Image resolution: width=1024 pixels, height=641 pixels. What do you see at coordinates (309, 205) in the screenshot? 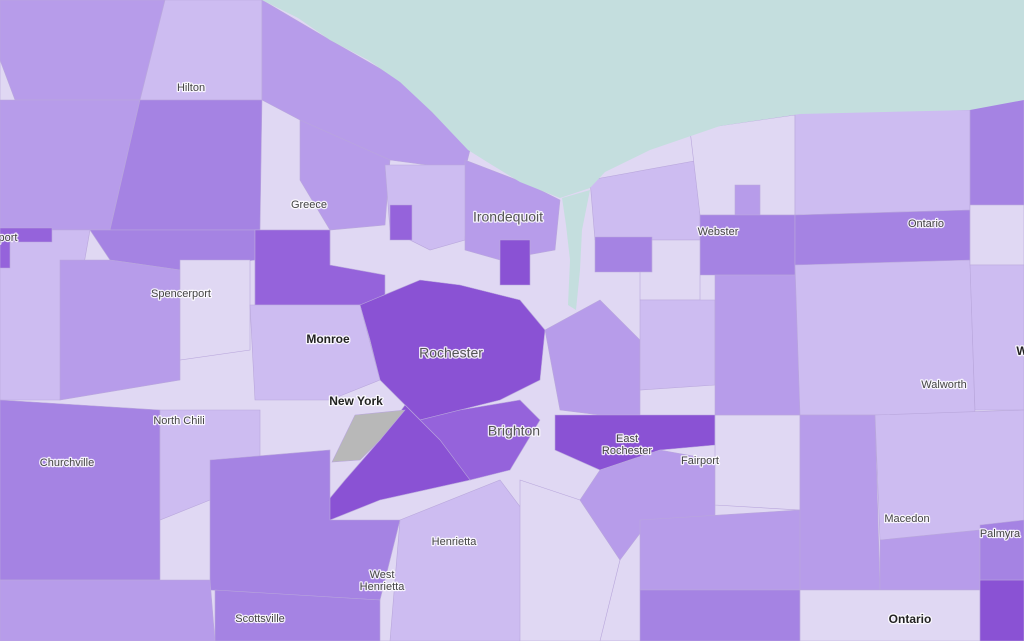
I see `place-label: Greece` at bounding box center [309, 205].